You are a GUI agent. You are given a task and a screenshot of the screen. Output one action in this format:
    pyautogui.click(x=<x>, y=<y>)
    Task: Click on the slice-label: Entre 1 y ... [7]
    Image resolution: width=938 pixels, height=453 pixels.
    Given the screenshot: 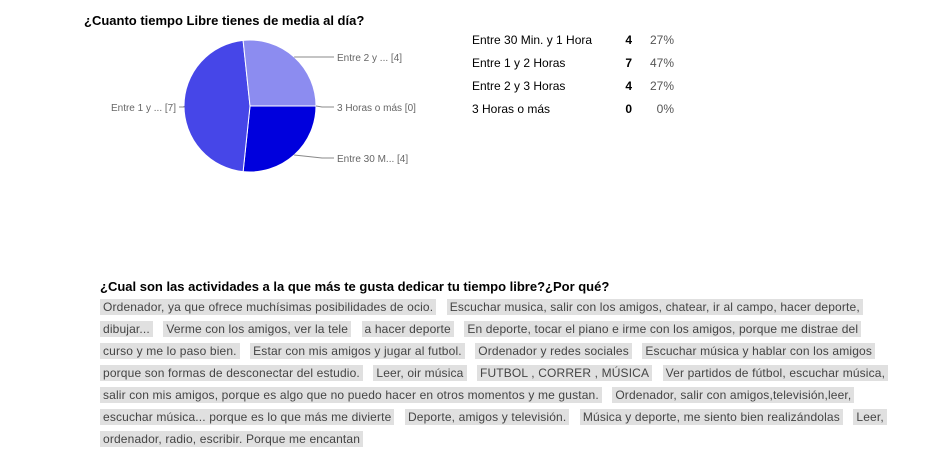 What is the action you would take?
    pyautogui.click(x=143, y=108)
    